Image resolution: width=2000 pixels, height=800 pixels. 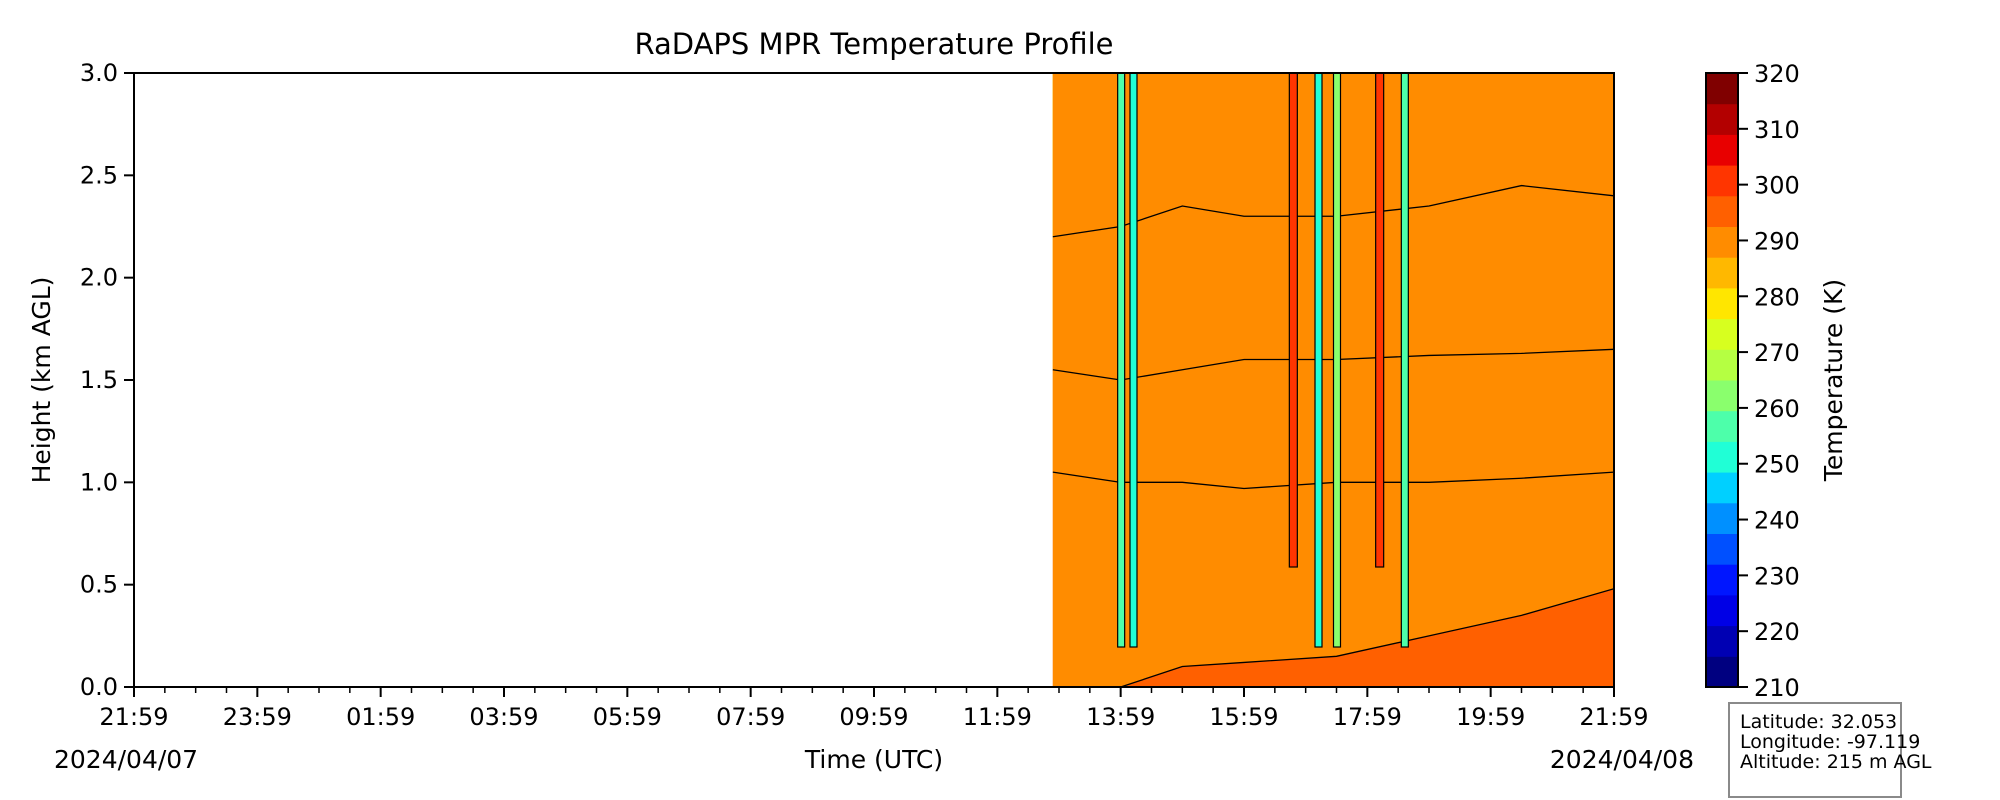 What do you see at coordinates (1777, 241) in the screenshot?
I see `colorbar-tick-label: 290` at bounding box center [1777, 241].